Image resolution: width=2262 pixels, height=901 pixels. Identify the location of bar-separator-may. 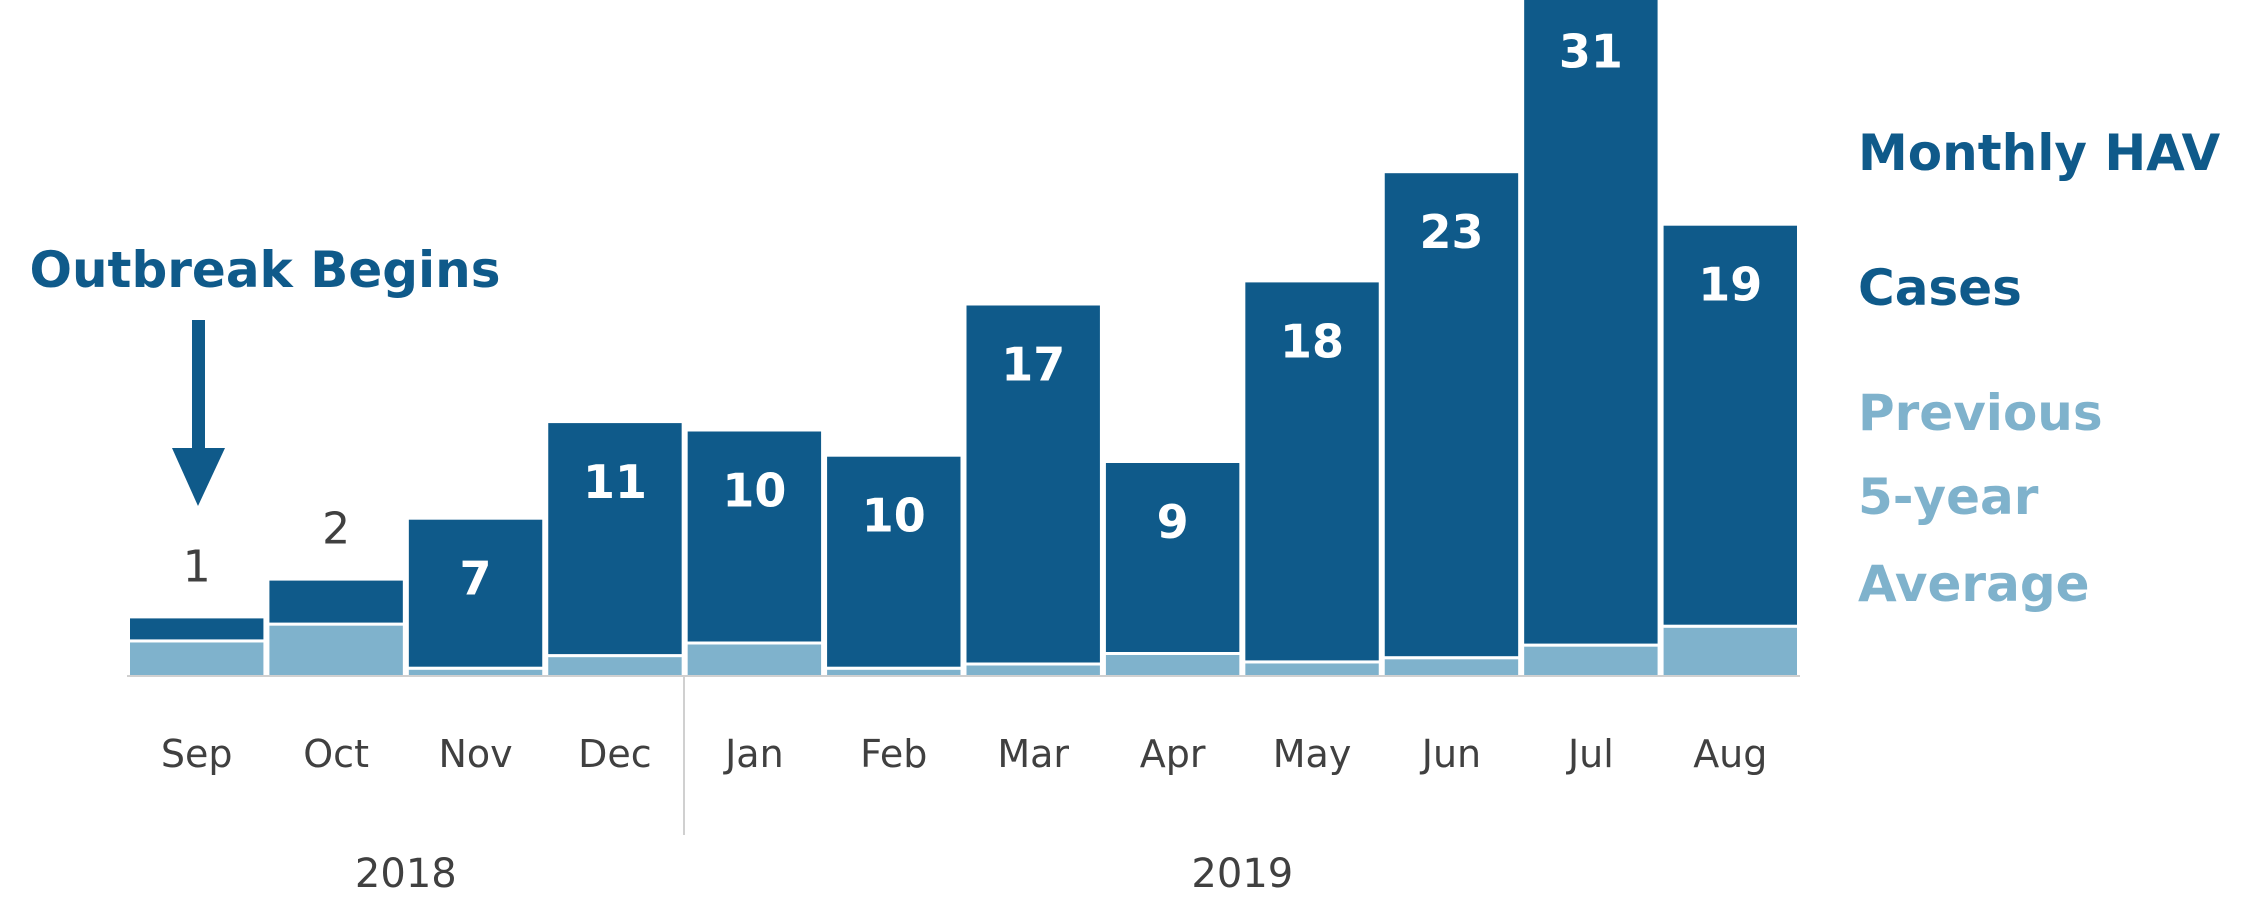
(1312, 662).